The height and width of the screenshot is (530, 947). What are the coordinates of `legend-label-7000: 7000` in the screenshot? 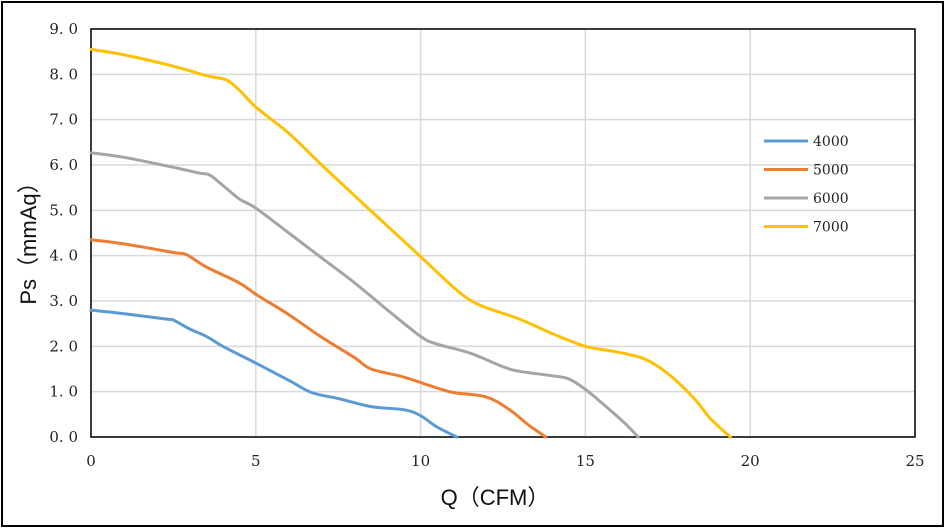 It's located at (831, 228).